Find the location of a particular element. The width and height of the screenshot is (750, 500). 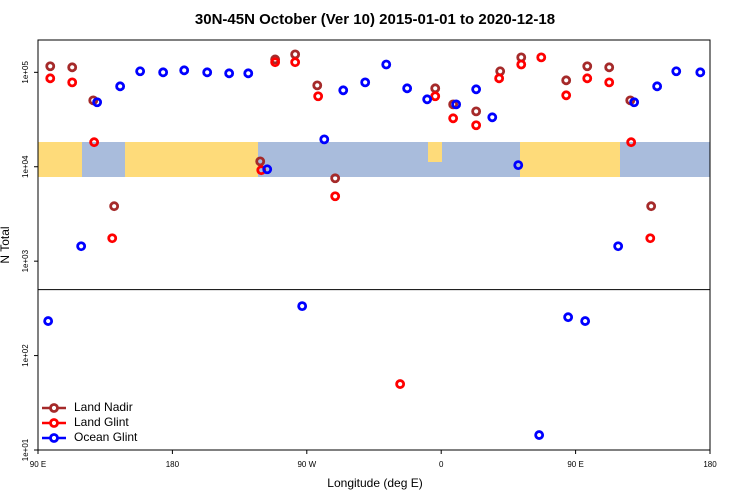

y-tick-label: 1e+01 is located at coordinates (25, 449).